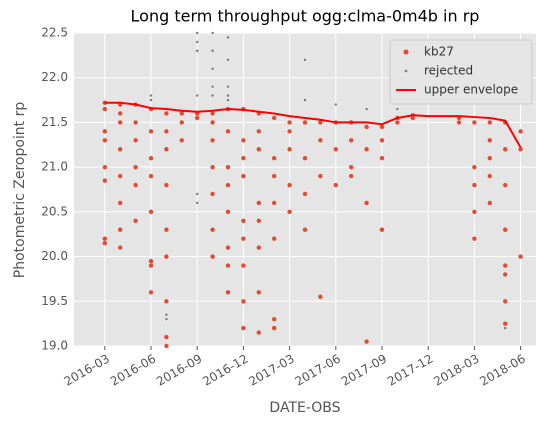 Image resolution: width=544 pixels, height=425 pixels. What do you see at coordinates (456, 370) in the screenshot?
I see `x-tick-label: 2018-03` at bounding box center [456, 370].